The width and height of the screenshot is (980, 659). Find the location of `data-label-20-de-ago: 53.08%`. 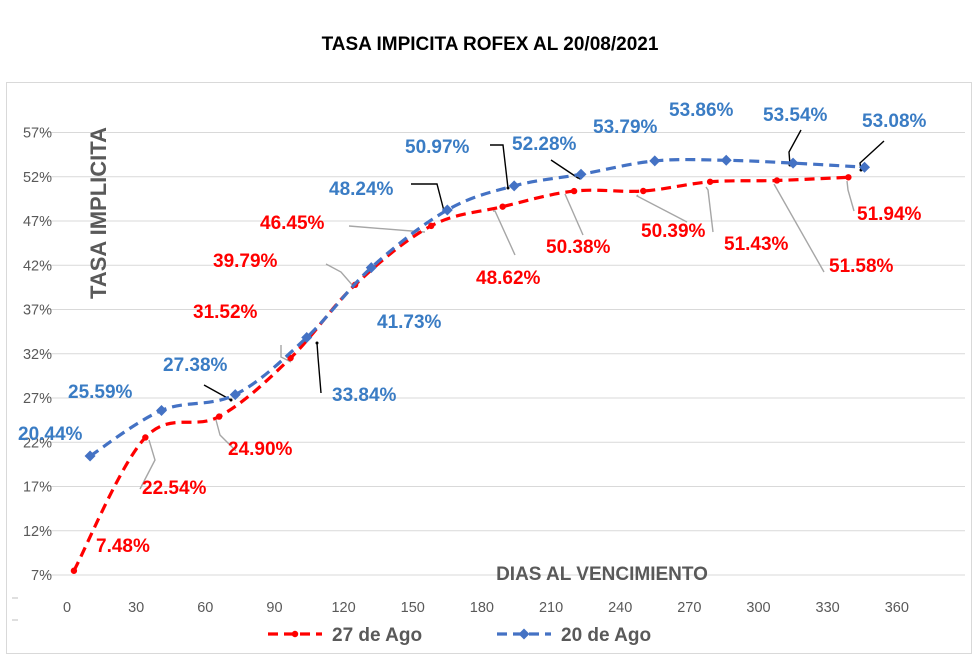

data-label-20-de-ago: 53.08% is located at coordinates (894, 121).